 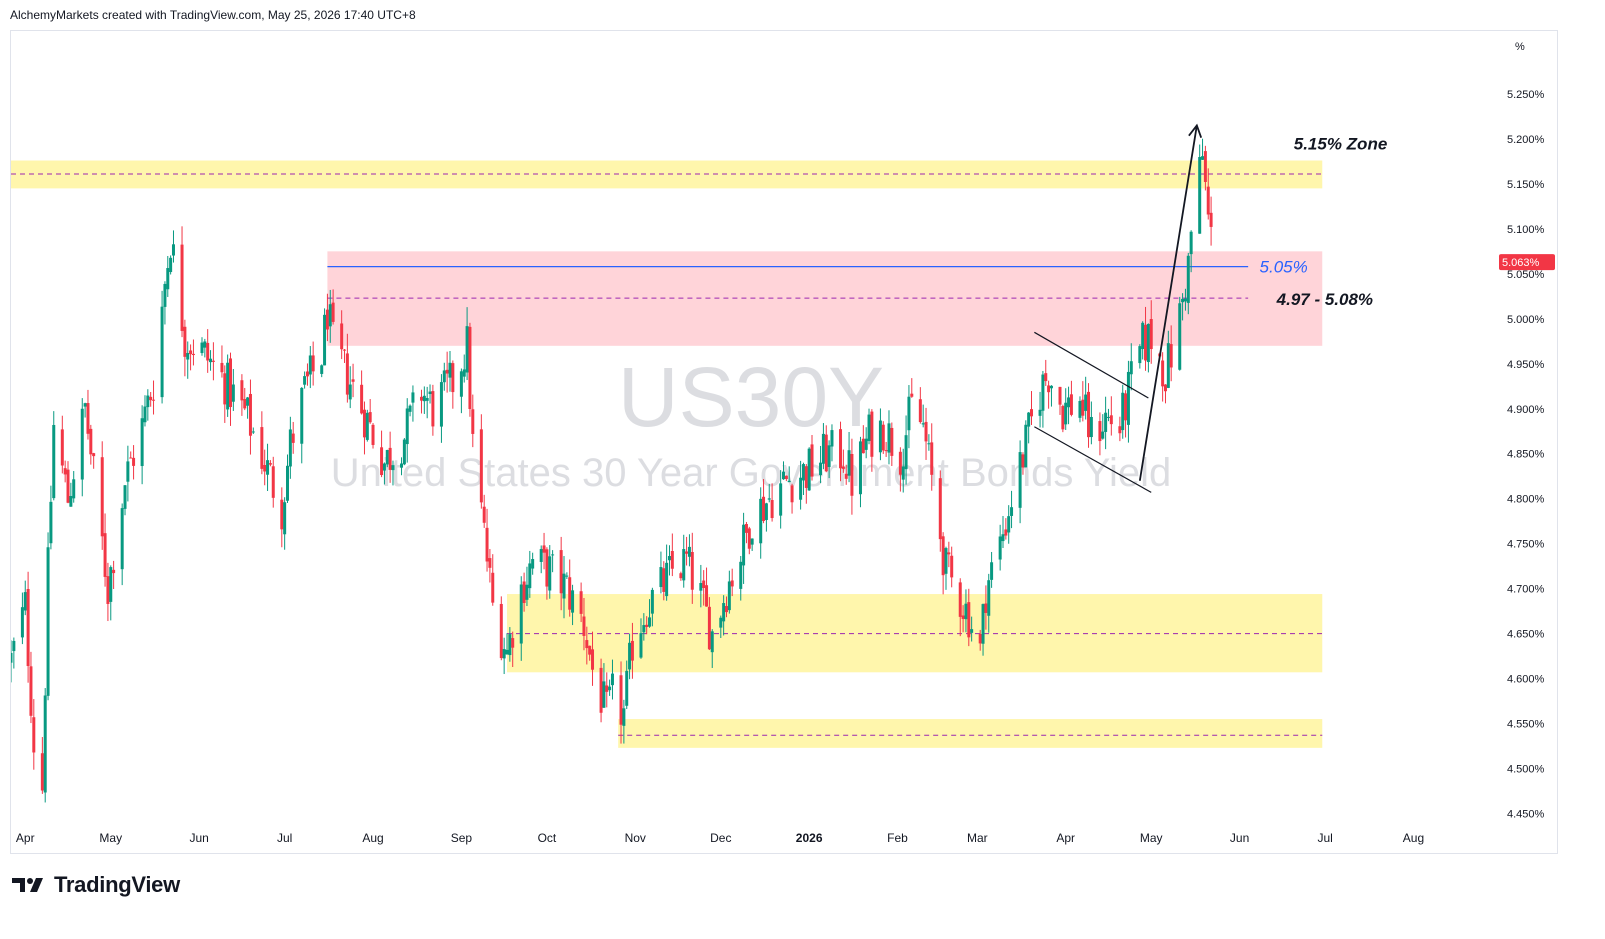 What do you see at coordinates (1526, 455) in the screenshot?
I see `price-tick-label: 4.850%` at bounding box center [1526, 455].